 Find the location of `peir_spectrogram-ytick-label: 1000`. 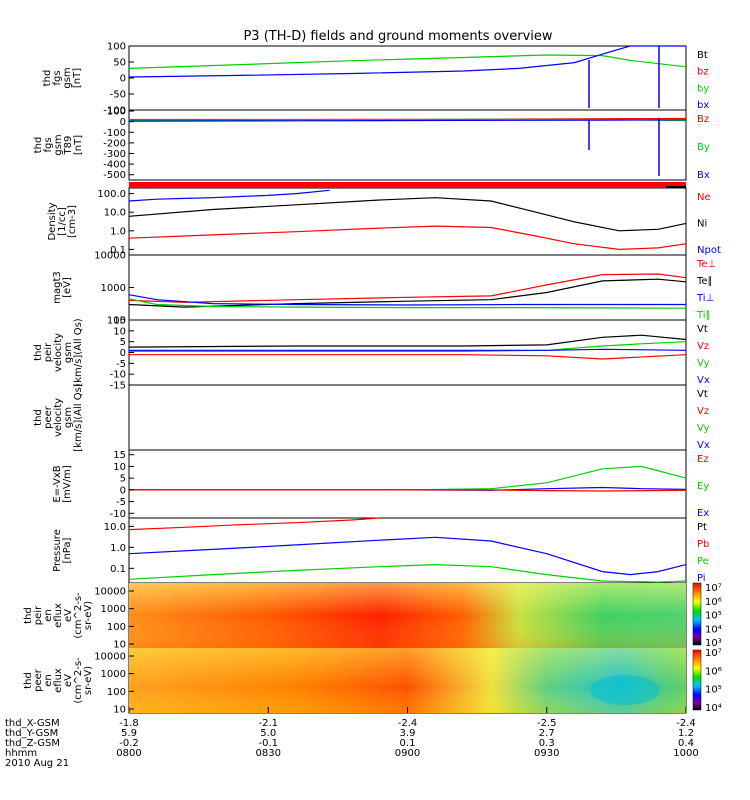

peir_spectrogram-ytick-label: 1000 is located at coordinates (113, 609).